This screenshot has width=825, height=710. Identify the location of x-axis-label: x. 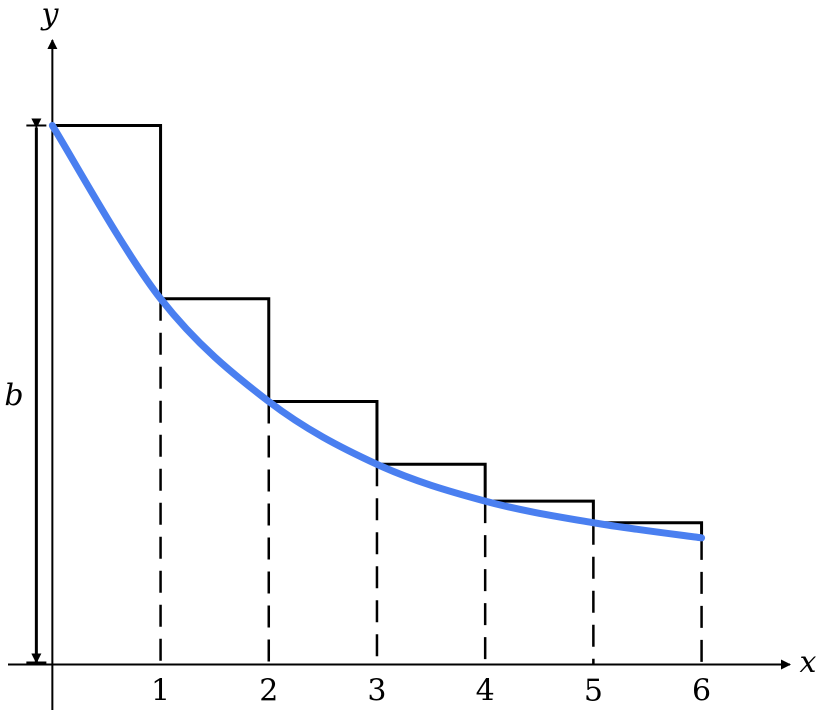
(808, 662).